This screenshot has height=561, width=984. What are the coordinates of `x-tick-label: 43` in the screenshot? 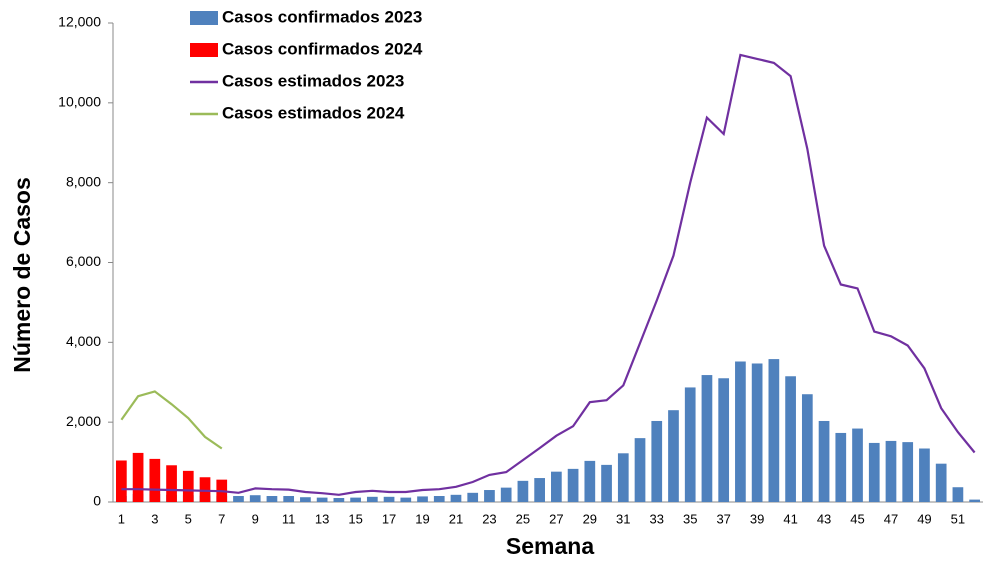 It's located at (824, 518).